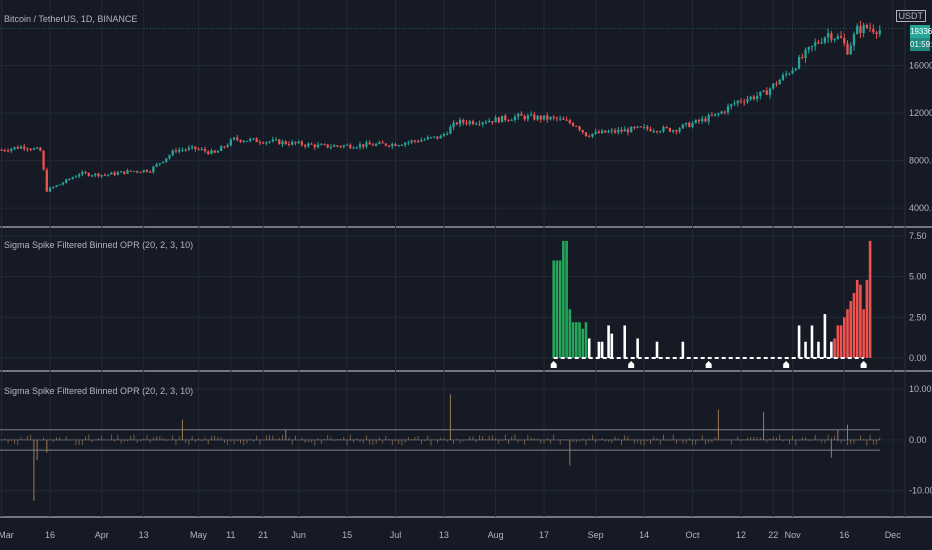 This screenshot has height=550, width=932. What do you see at coordinates (918, 236) in the screenshot?
I see `ind1-tick-label: 7.50` at bounding box center [918, 236].